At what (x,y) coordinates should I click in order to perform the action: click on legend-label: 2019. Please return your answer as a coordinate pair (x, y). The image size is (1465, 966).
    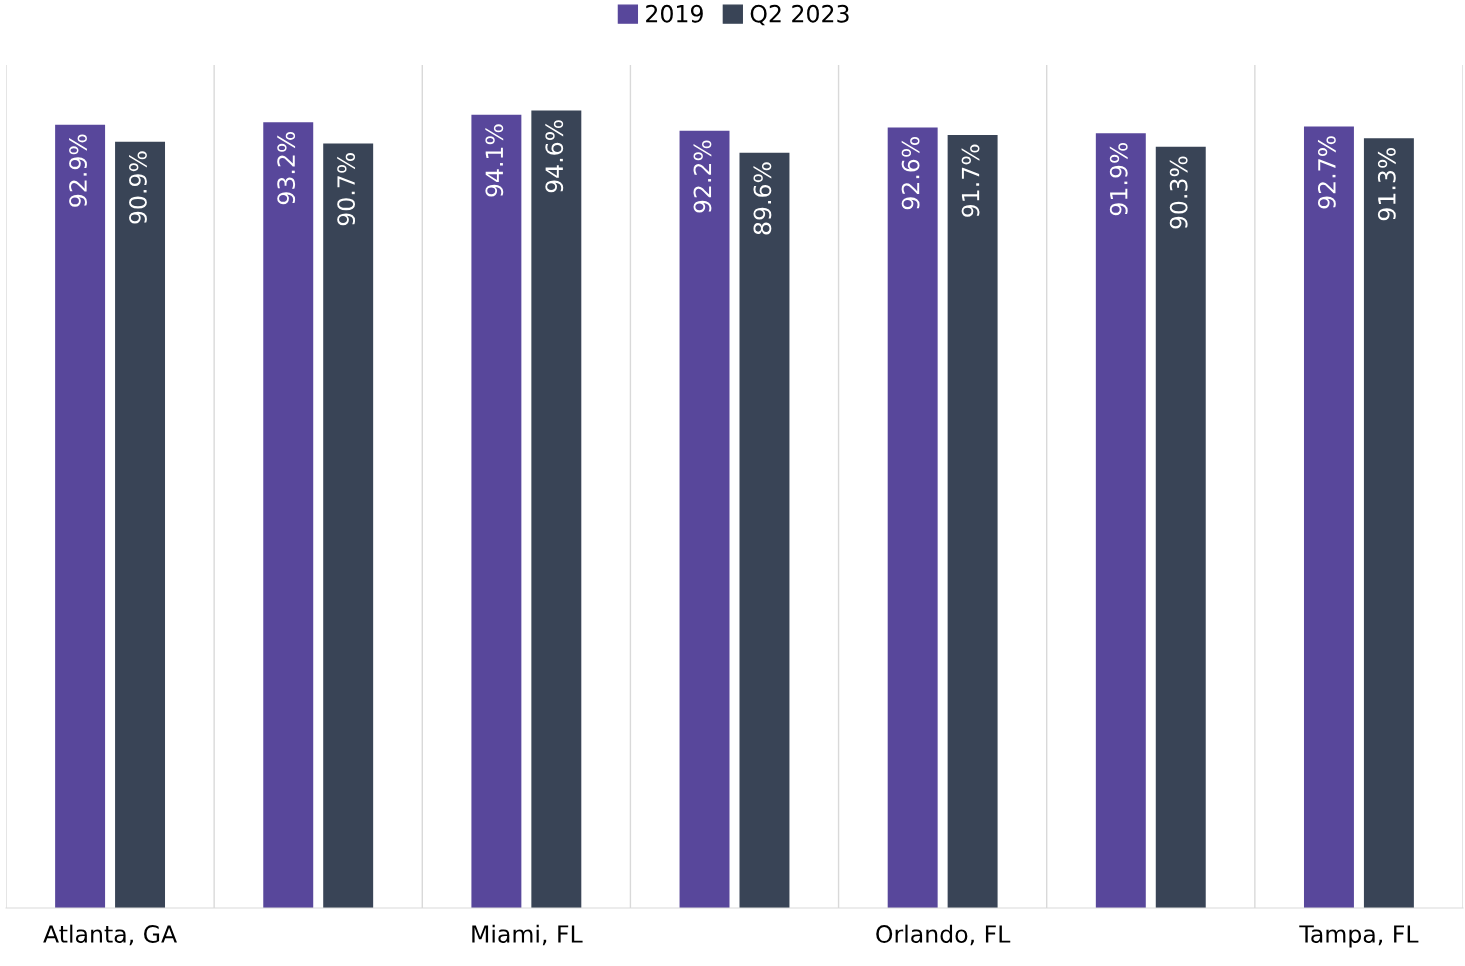
    Looking at the image, I should click on (674, 13).